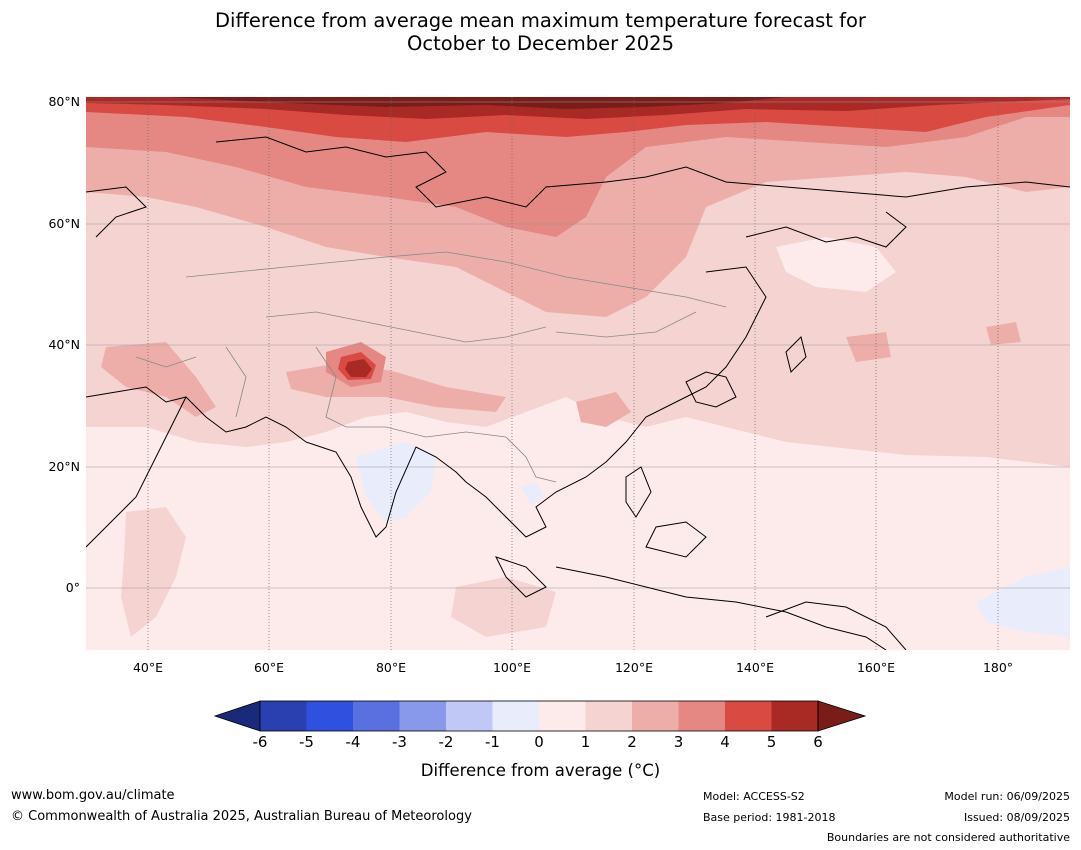  Describe the element at coordinates (329, 716) in the screenshot. I see `colorbar-segment-m5_m4` at that location.